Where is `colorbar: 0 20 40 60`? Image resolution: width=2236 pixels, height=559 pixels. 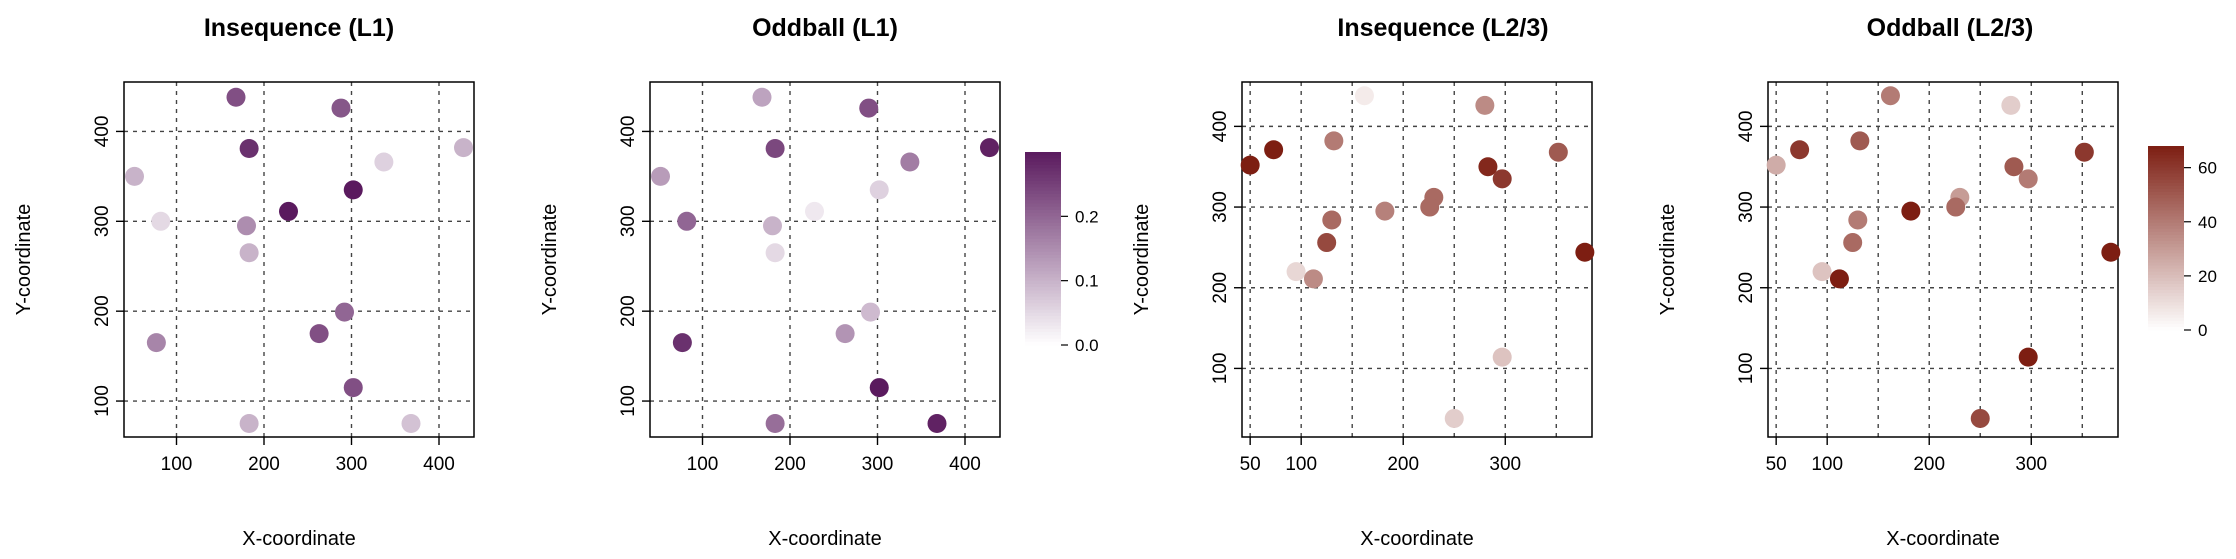
colorbar: 0 20 40 60 is located at coordinates (2182, 243).